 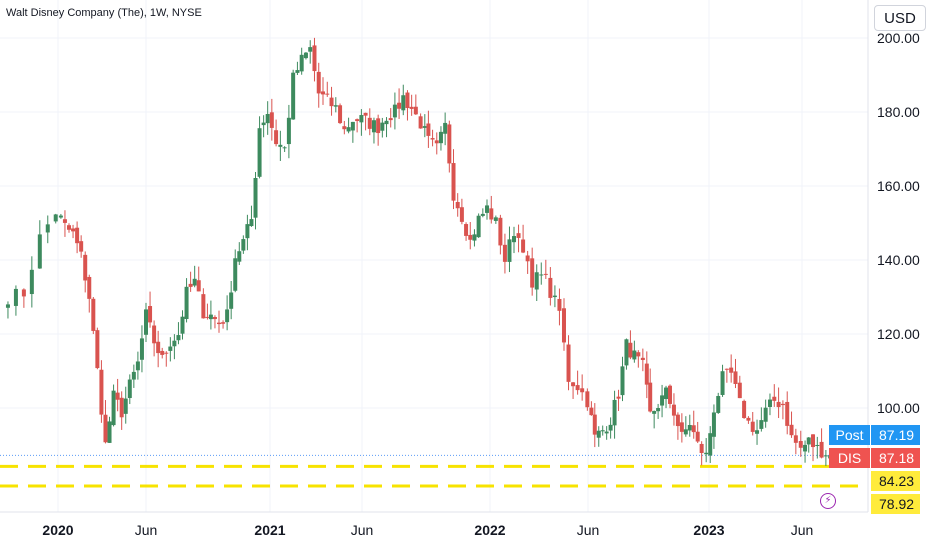 I want to click on level-84-tag: 84.23, so click(x=895, y=481).